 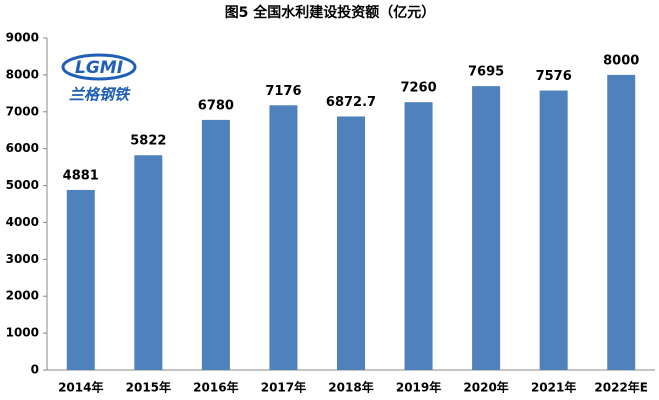 I want to click on y-tick-label: 0, so click(x=35, y=370).